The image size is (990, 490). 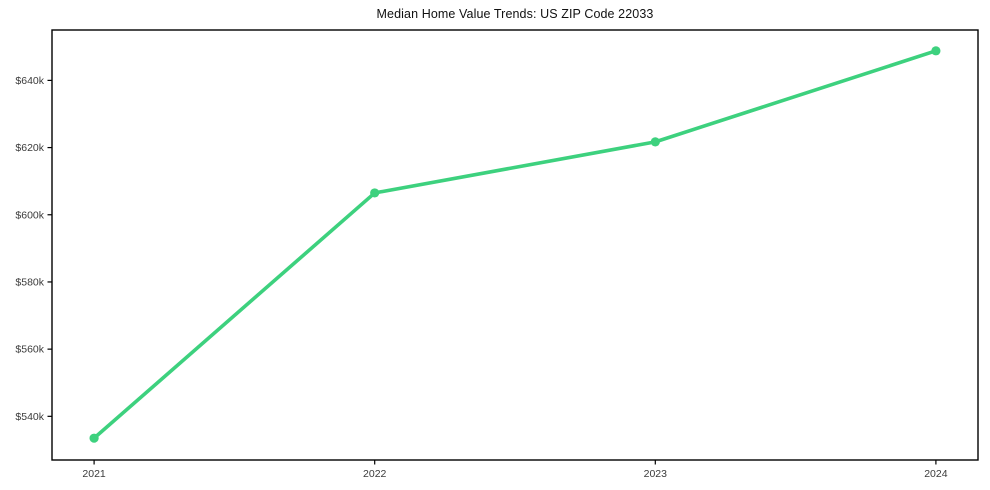 What do you see at coordinates (29, 148) in the screenshot?
I see `y-tick-label: $620k` at bounding box center [29, 148].